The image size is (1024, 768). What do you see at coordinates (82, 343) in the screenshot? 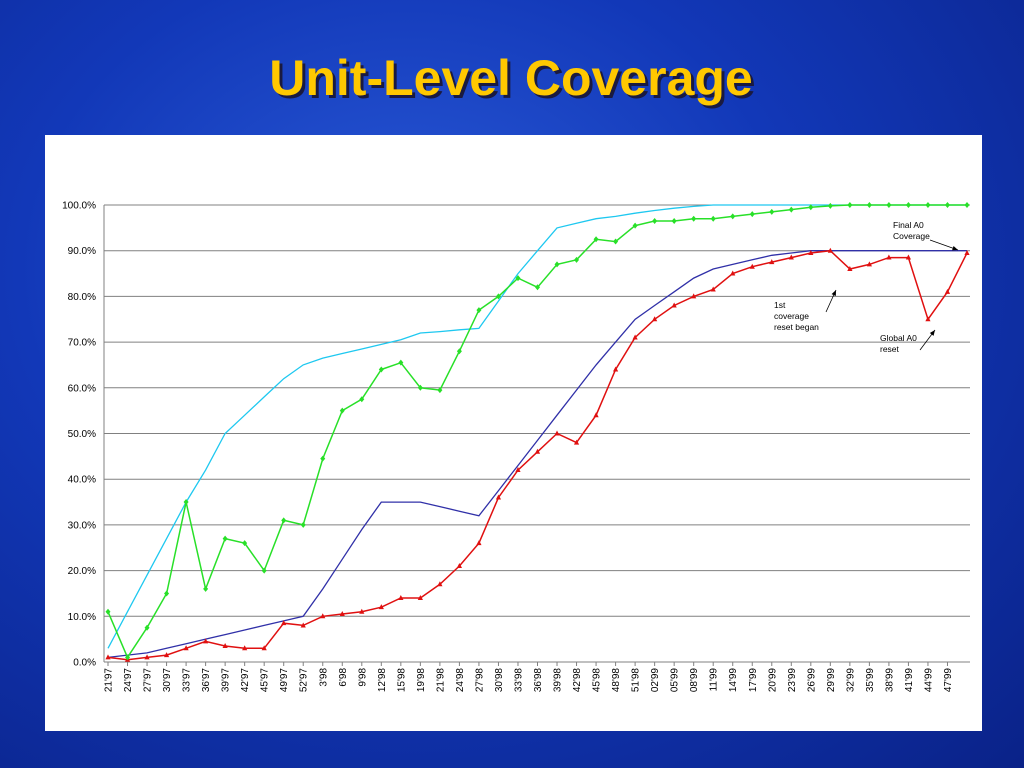
I see `y-tick-label: 70.0%` at bounding box center [82, 343].